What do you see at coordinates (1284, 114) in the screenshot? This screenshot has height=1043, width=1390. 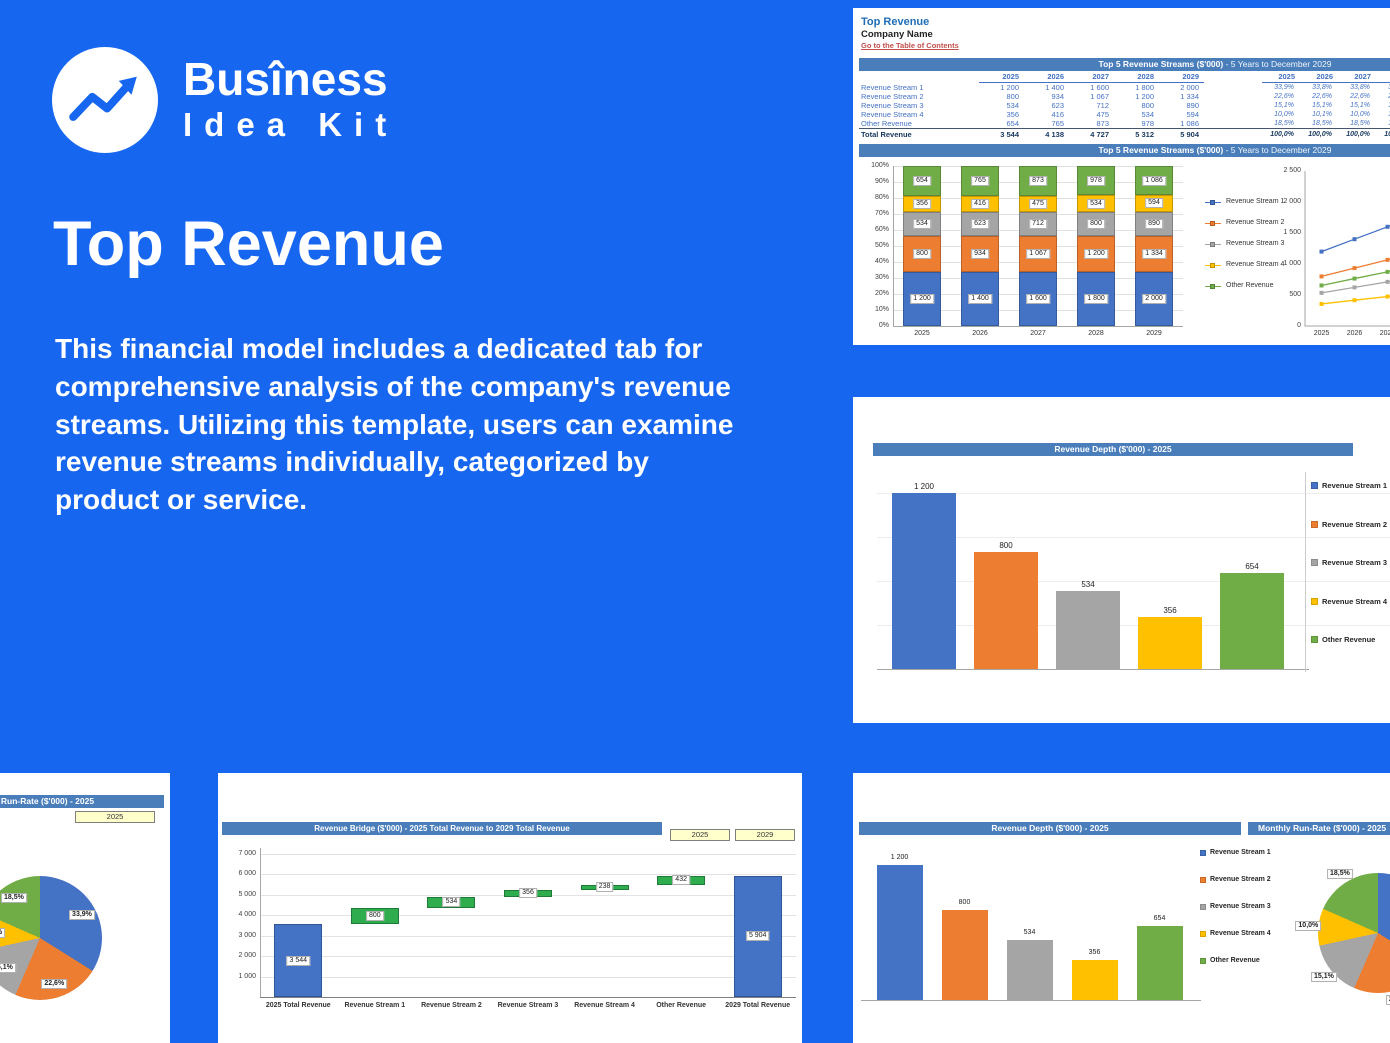 I see `table-pct-value: 10,0%` at bounding box center [1284, 114].